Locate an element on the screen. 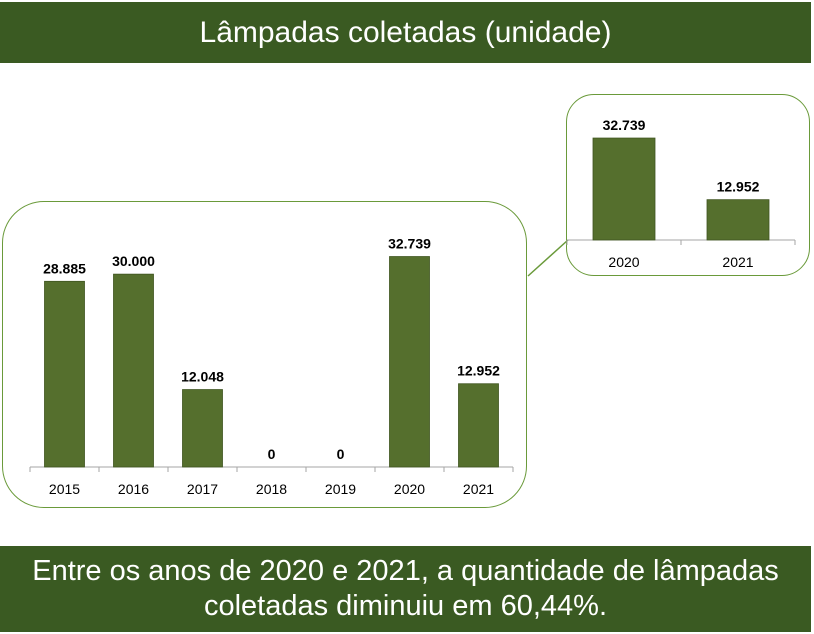 This screenshot has height=634, width=814. bar-2017 is located at coordinates (202, 428).